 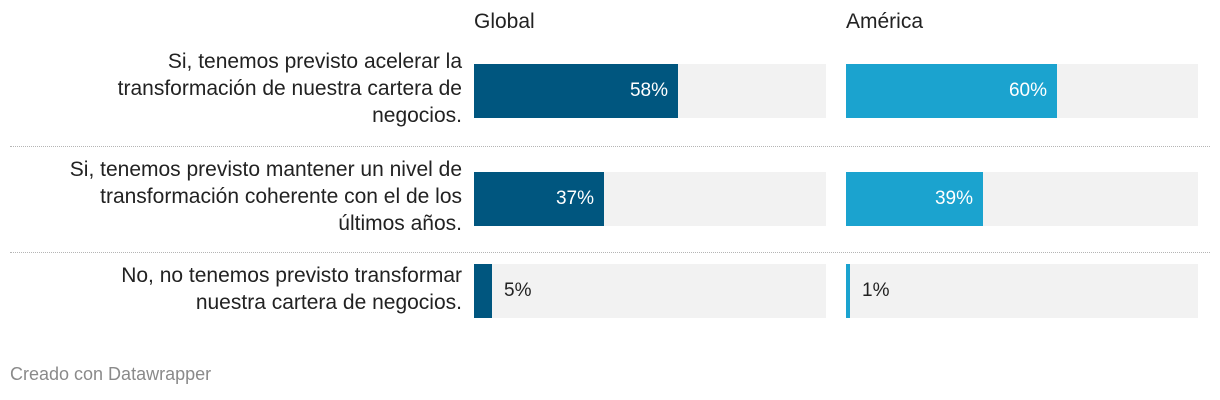 I want to click on footer-credit: Creado con Datawrapper, so click(x=111, y=374).